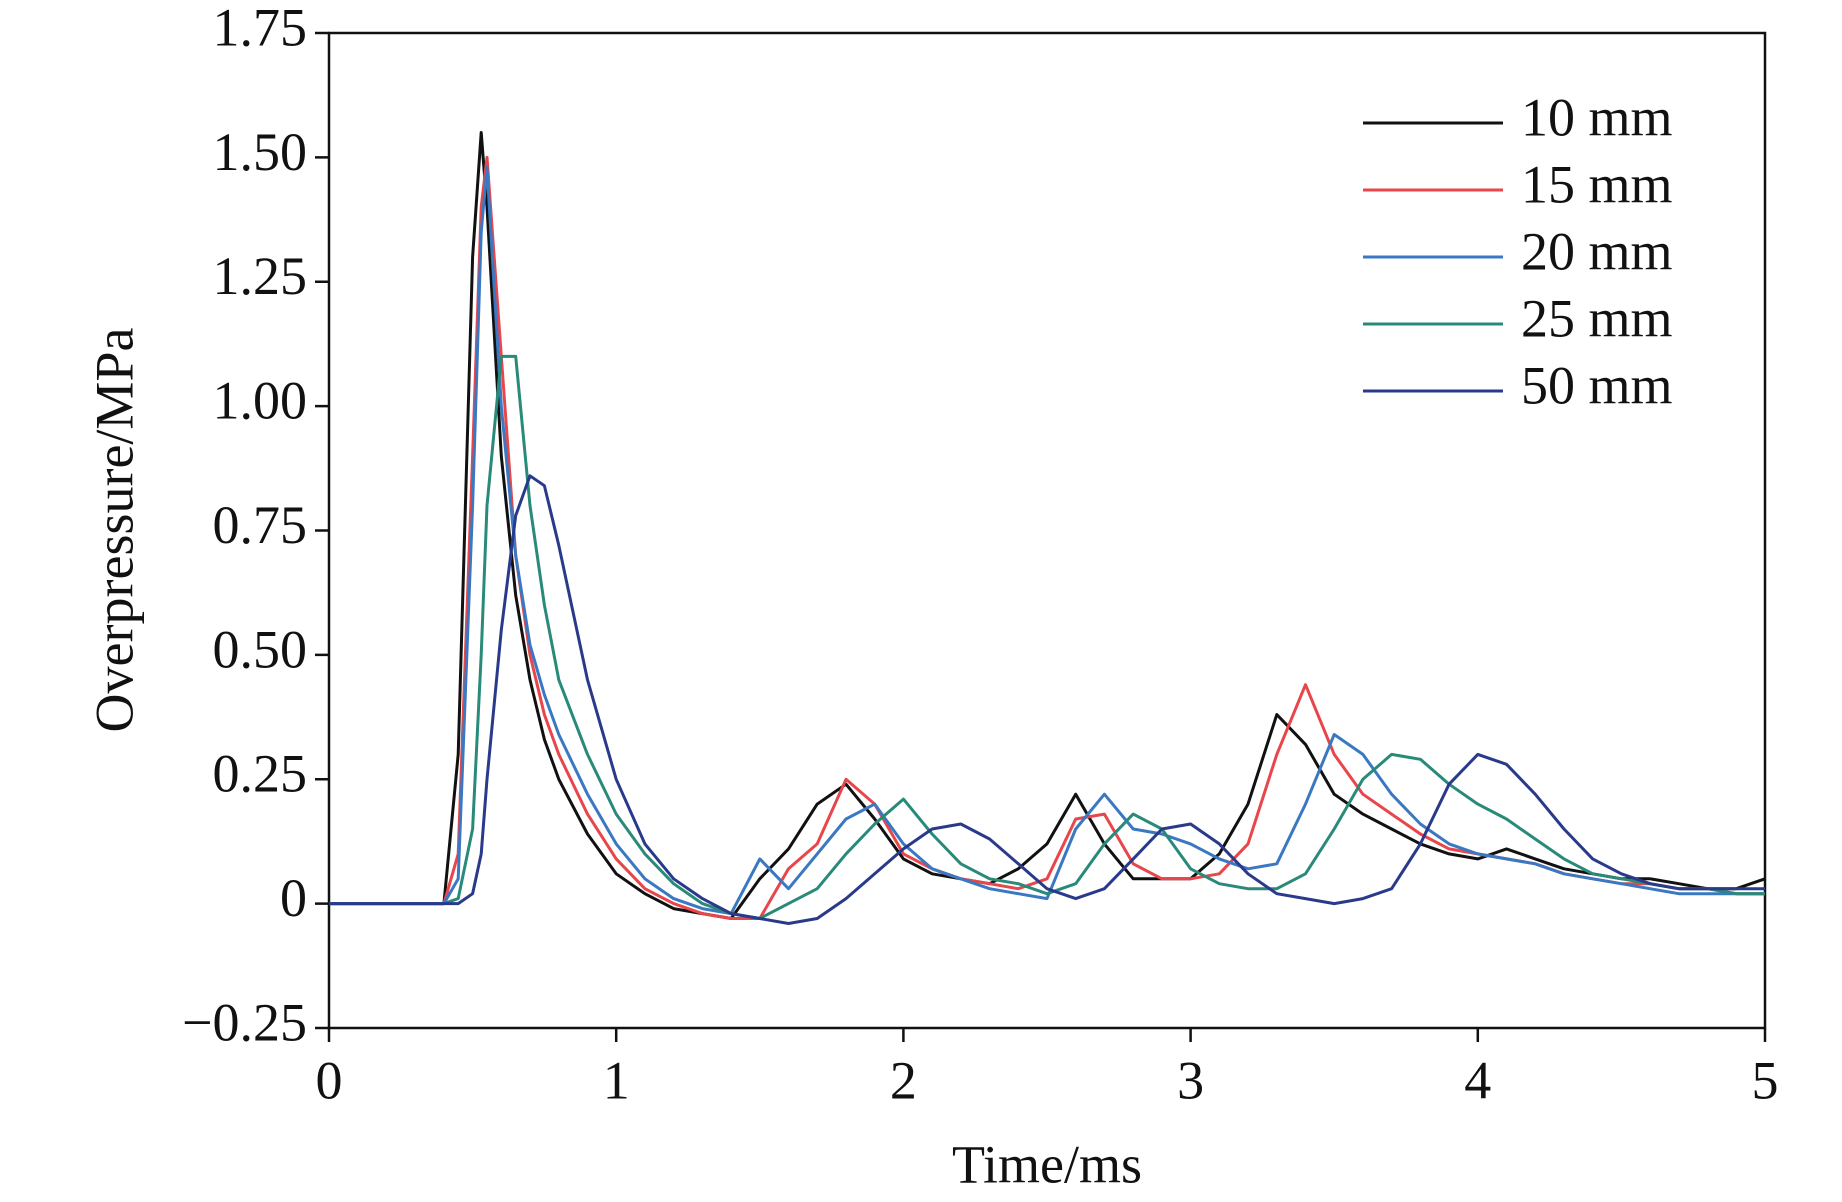 The height and width of the screenshot is (1202, 1842). Describe the element at coordinates (260, 276) in the screenshot. I see `y-tick-label: 1.25` at that location.